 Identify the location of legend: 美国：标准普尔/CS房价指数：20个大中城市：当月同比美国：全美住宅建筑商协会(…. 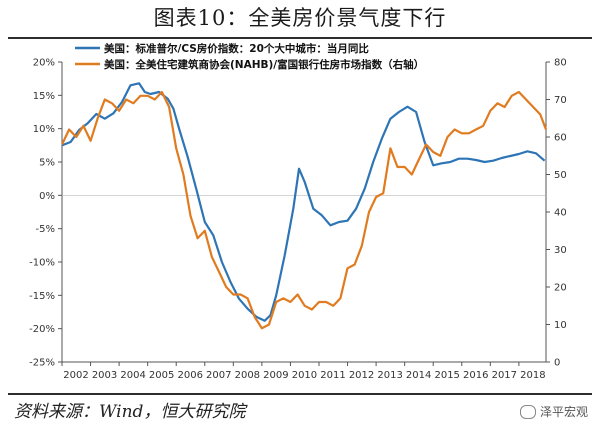
(249, 56).